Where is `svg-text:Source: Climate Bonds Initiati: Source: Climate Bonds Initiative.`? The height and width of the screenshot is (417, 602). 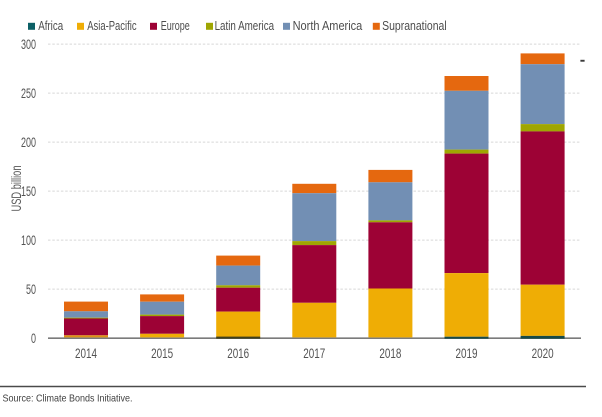
svg-text:Source: Climate Bonds Initiati: Source: Climate Bonds Initiative. is located at coordinates (68, 398).